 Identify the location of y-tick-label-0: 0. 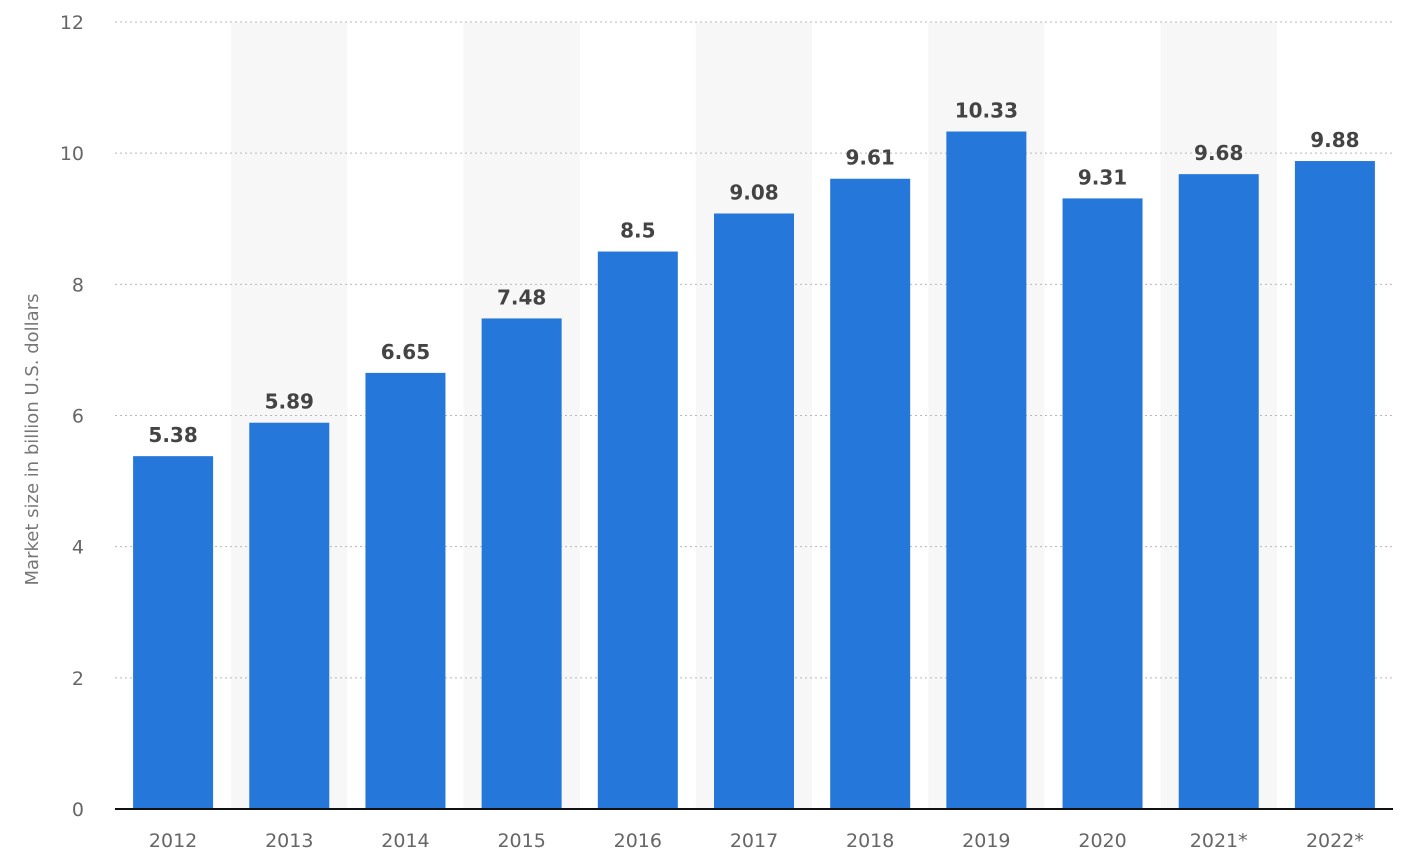
(78, 810).